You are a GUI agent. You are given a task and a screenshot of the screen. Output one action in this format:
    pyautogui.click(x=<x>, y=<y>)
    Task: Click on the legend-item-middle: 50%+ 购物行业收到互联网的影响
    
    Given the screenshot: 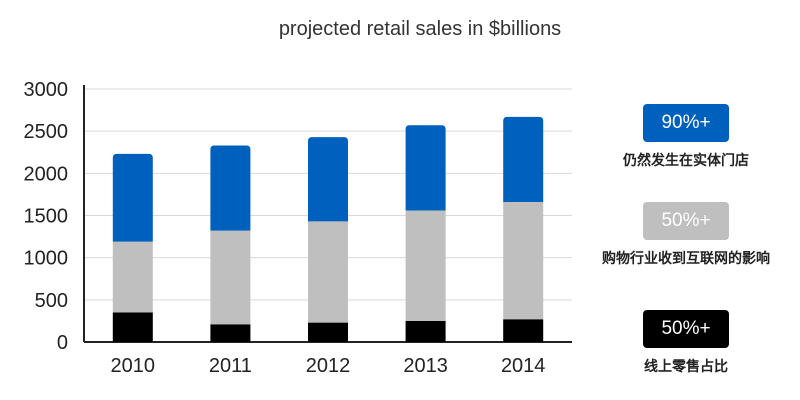 What is the action you would take?
    pyautogui.click(x=683, y=235)
    